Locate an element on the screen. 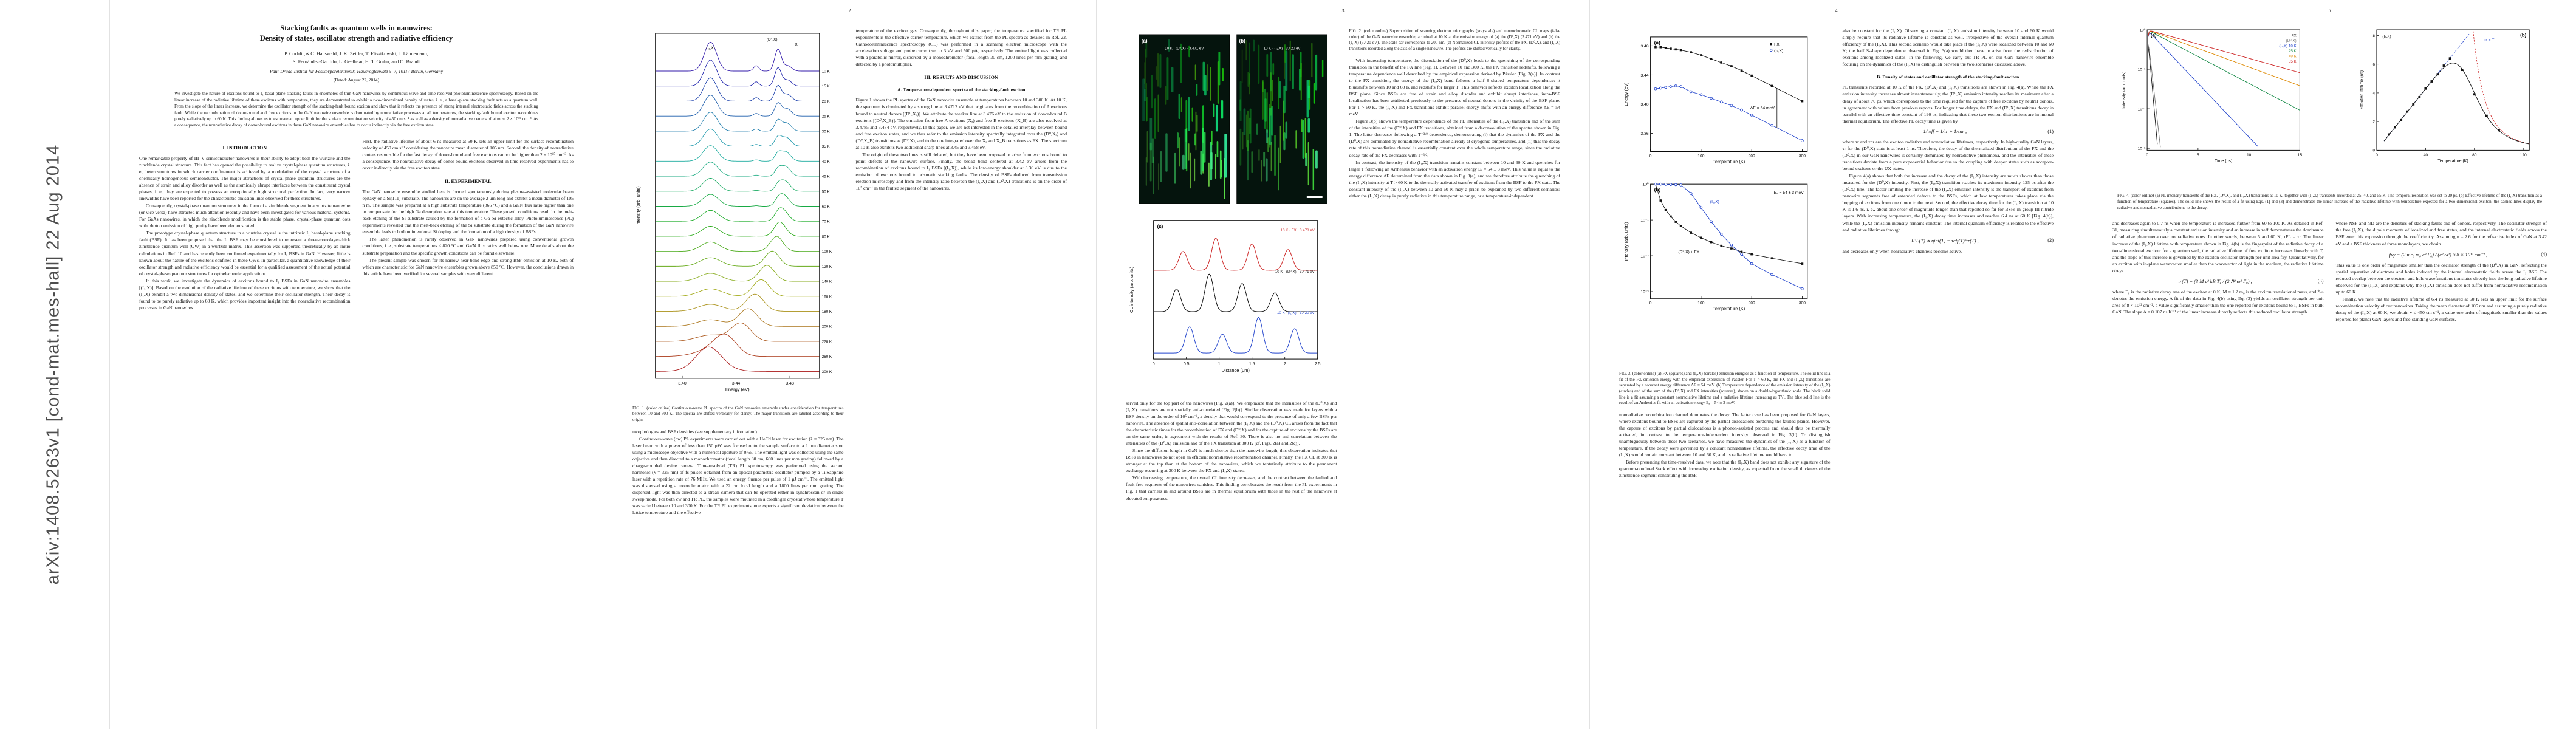 This screenshot has width=2576, height=729. svg-text: 3.36 is located at coordinates (1645, 134).